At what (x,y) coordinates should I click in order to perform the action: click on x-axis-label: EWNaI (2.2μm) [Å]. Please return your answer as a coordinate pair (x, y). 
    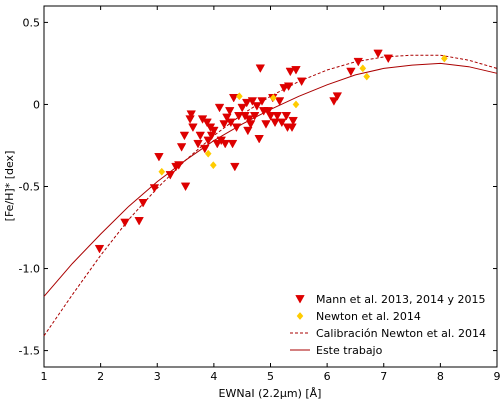
    Looking at the image, I should click on (270, 393).